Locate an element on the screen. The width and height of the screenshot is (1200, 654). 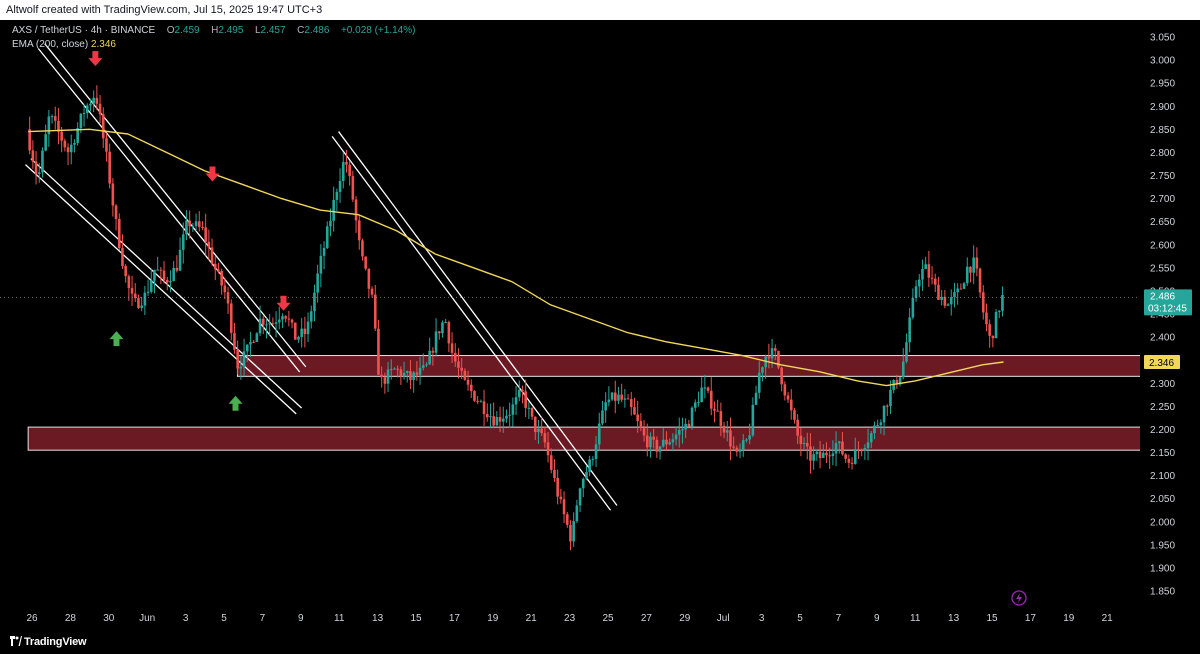
price-tick-label: 2.950 is located at coordinates (1162, 84).